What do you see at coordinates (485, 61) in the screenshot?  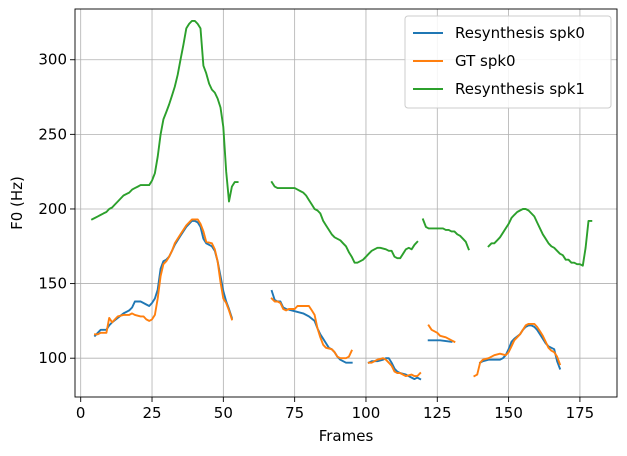 I see `legend-label: GT spk0` at bounding box center [485, 61].